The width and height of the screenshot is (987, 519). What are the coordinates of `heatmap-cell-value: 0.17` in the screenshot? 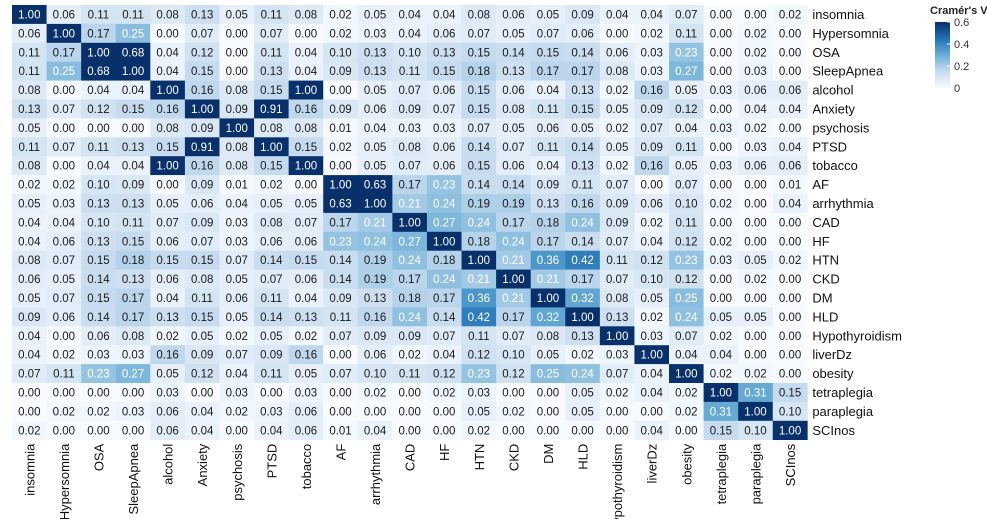 It's located at (582, 72).